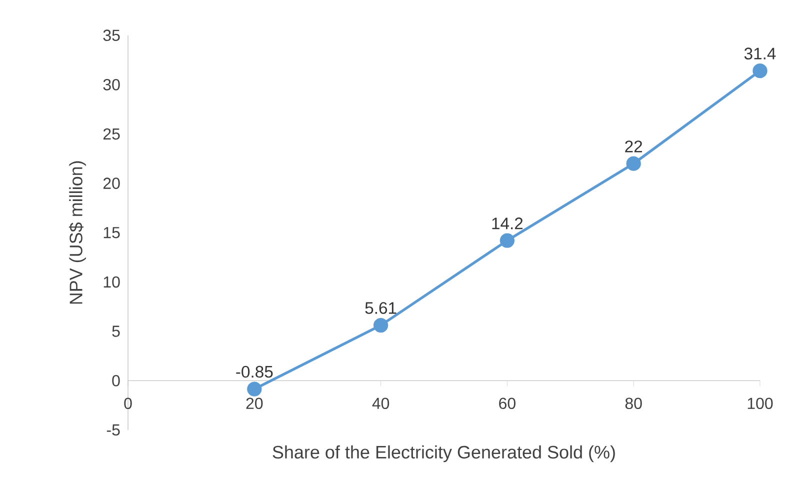 The image size is (794, 496). Describe the element at coordinates (760, 54) in the screenshot. I see `data-label: 31.4` at that location.